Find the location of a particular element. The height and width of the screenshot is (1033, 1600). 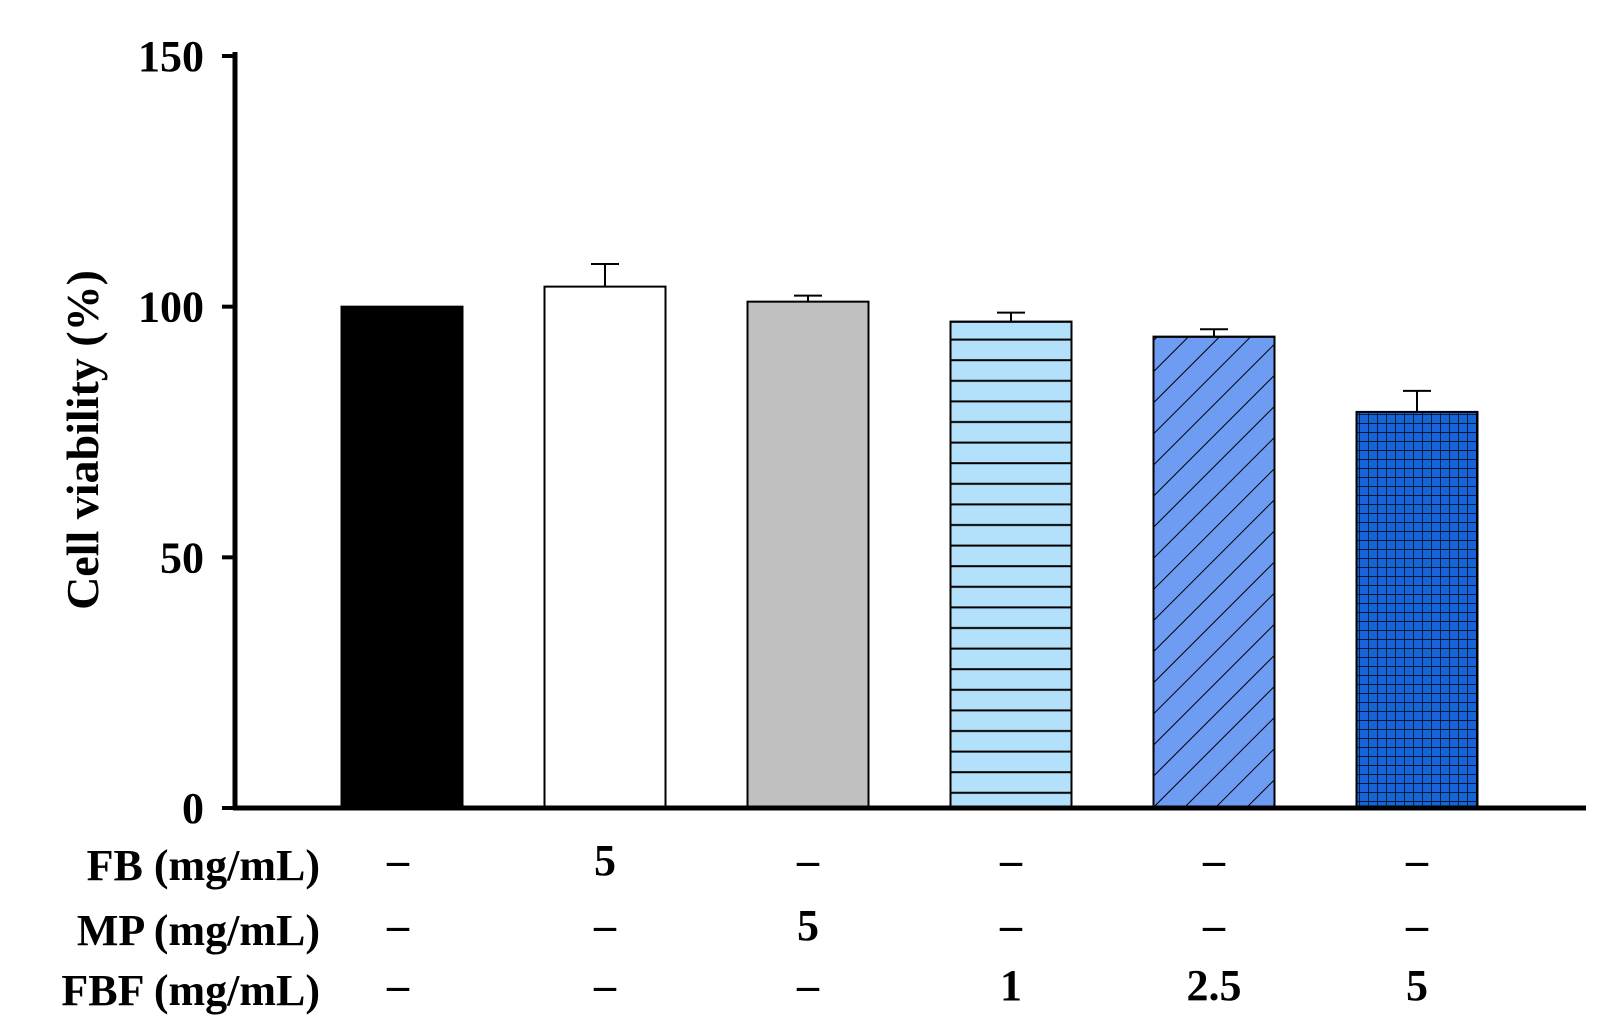

y-tick-label: 0 is located at coordinates (193, 808).